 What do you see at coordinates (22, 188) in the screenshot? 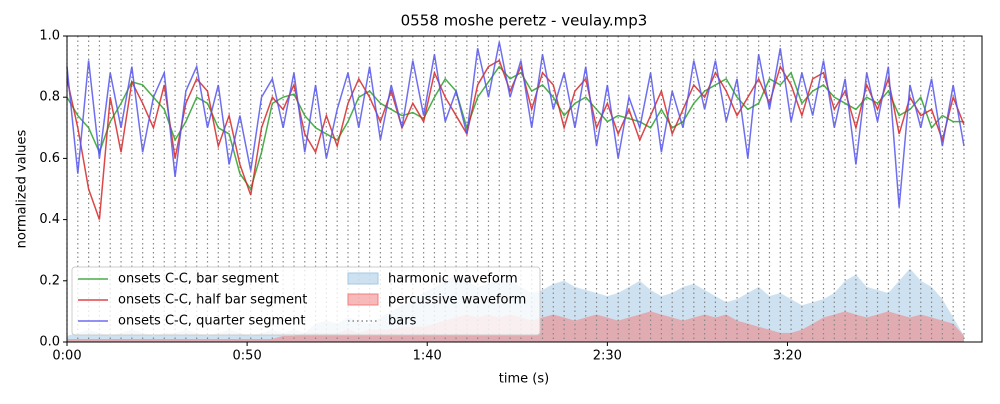
I see `y-axis-label: normalized values` at bounding box center [22, 188].